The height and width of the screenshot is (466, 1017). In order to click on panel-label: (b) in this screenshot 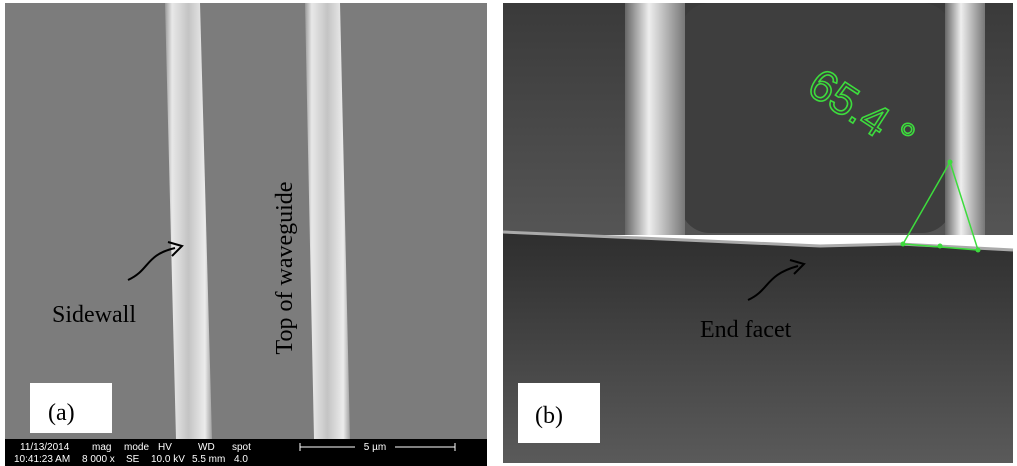, I will do `click(549, 416)`.